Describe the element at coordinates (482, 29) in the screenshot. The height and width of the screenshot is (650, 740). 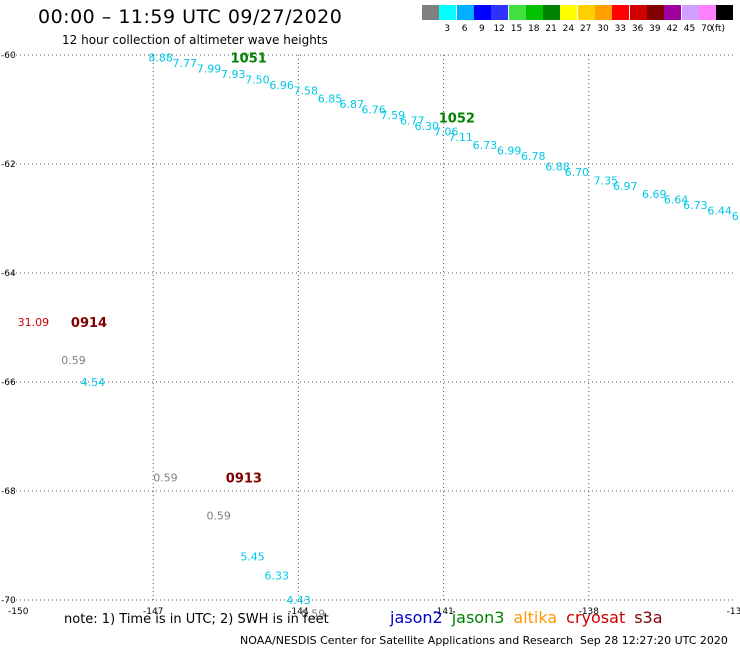
I see `legend-label: 9` at that location.